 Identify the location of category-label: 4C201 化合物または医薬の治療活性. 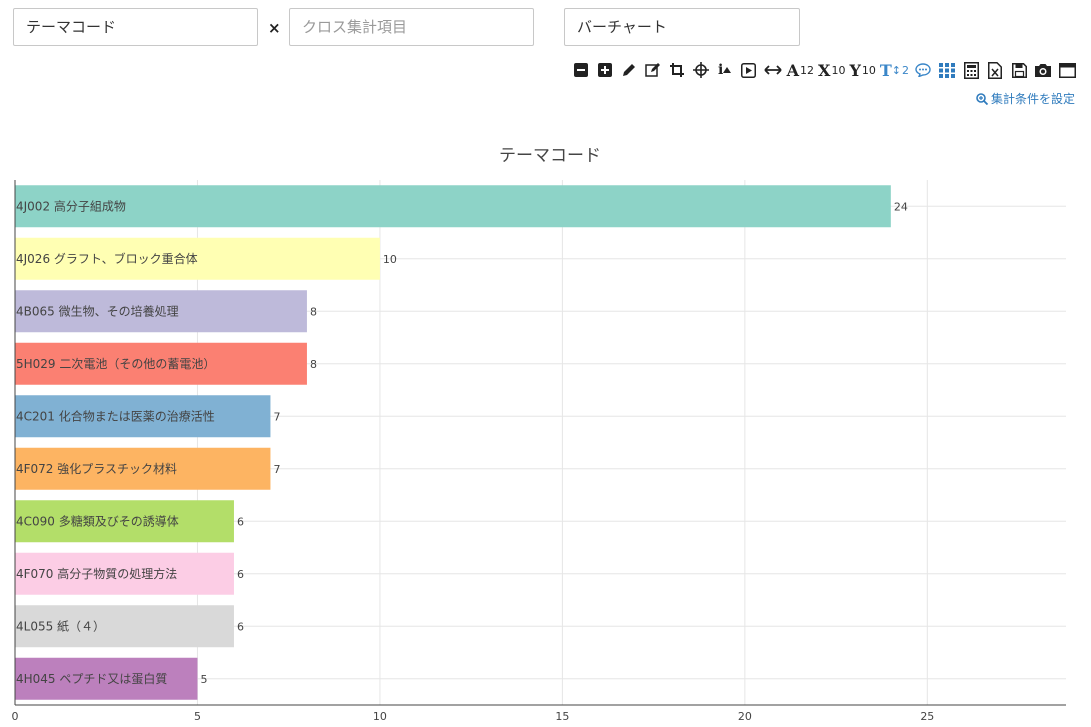
(115, 415).